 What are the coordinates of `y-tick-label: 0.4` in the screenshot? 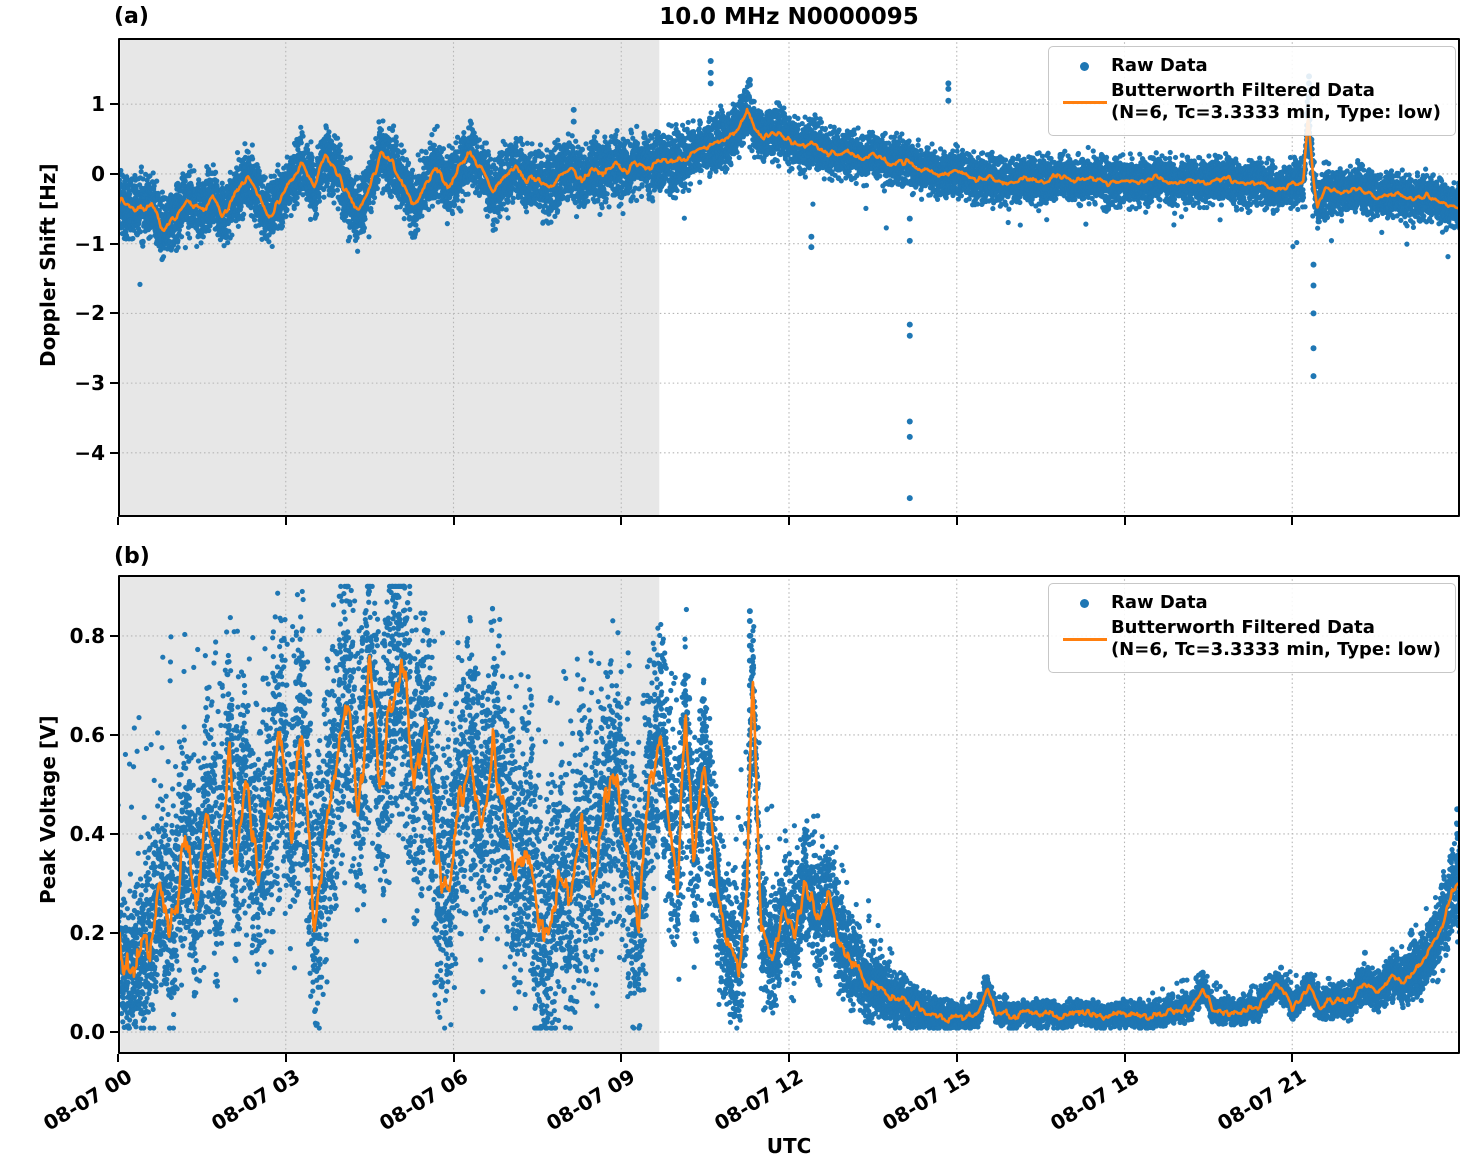 It's located at (87, 833).